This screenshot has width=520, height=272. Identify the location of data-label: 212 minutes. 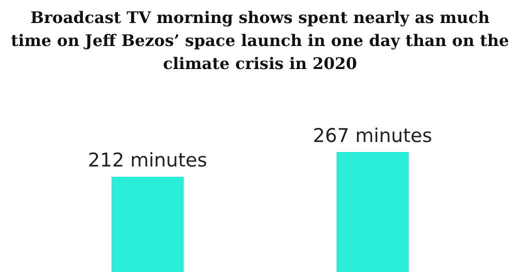
(148, 161).